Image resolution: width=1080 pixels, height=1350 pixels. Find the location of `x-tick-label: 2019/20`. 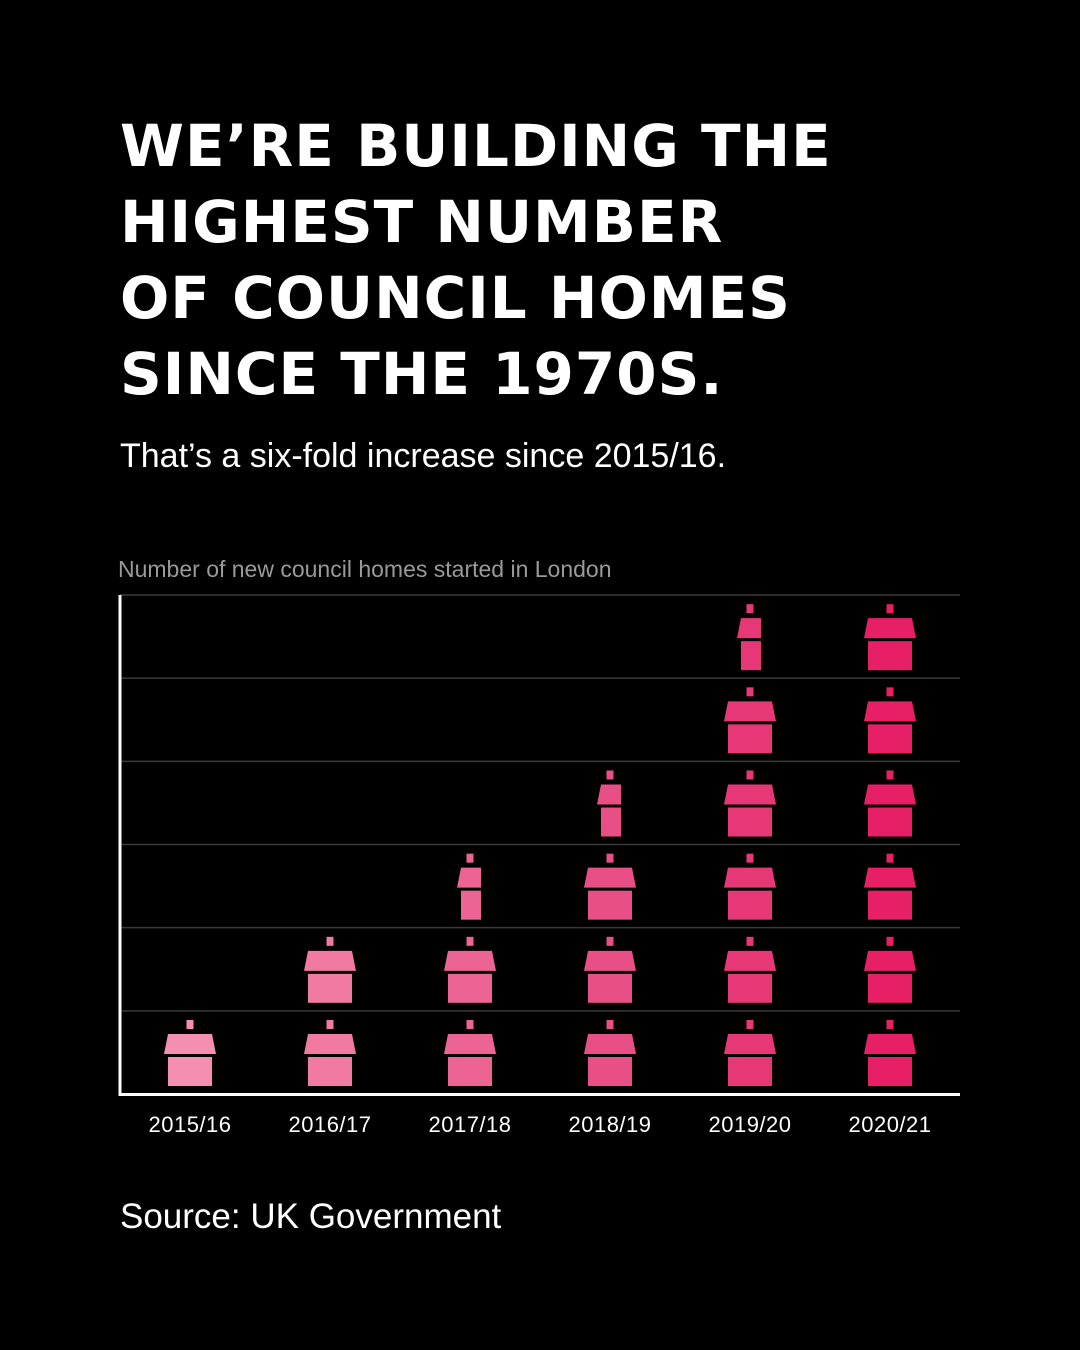

x-tick-label: 2019/20 is located at coordinates (749, 1124).